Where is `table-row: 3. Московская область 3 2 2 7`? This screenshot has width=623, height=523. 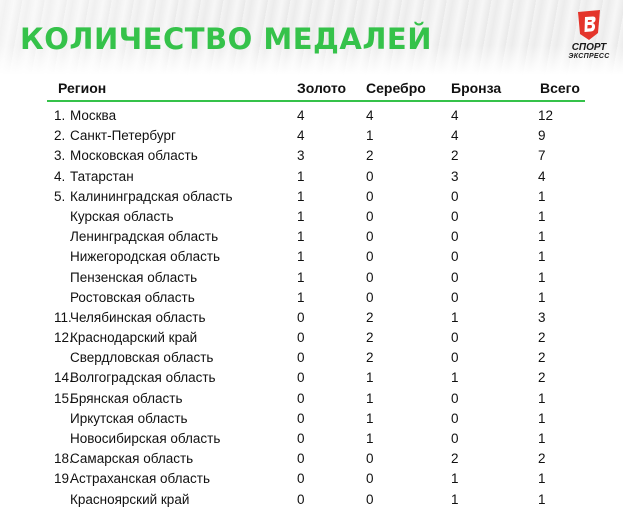 table-row: 3. Московская область 3 2 2 7 is located at coordinates (311, 156).